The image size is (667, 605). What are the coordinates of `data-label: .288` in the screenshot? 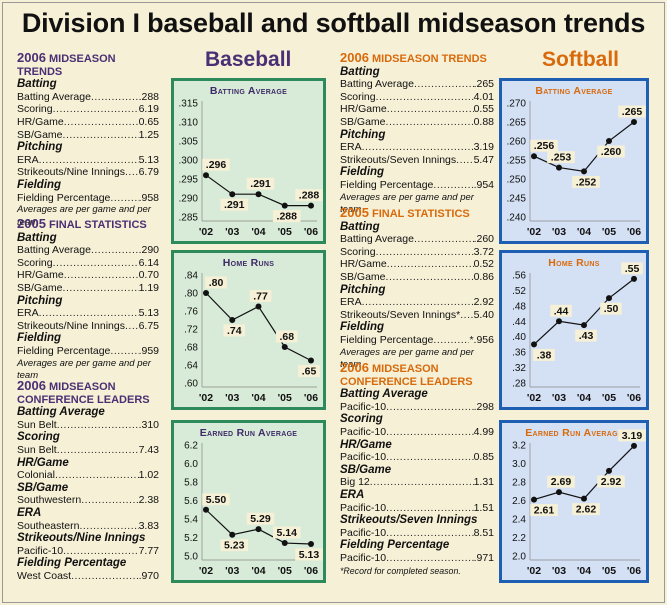 It's located at (287, 217).